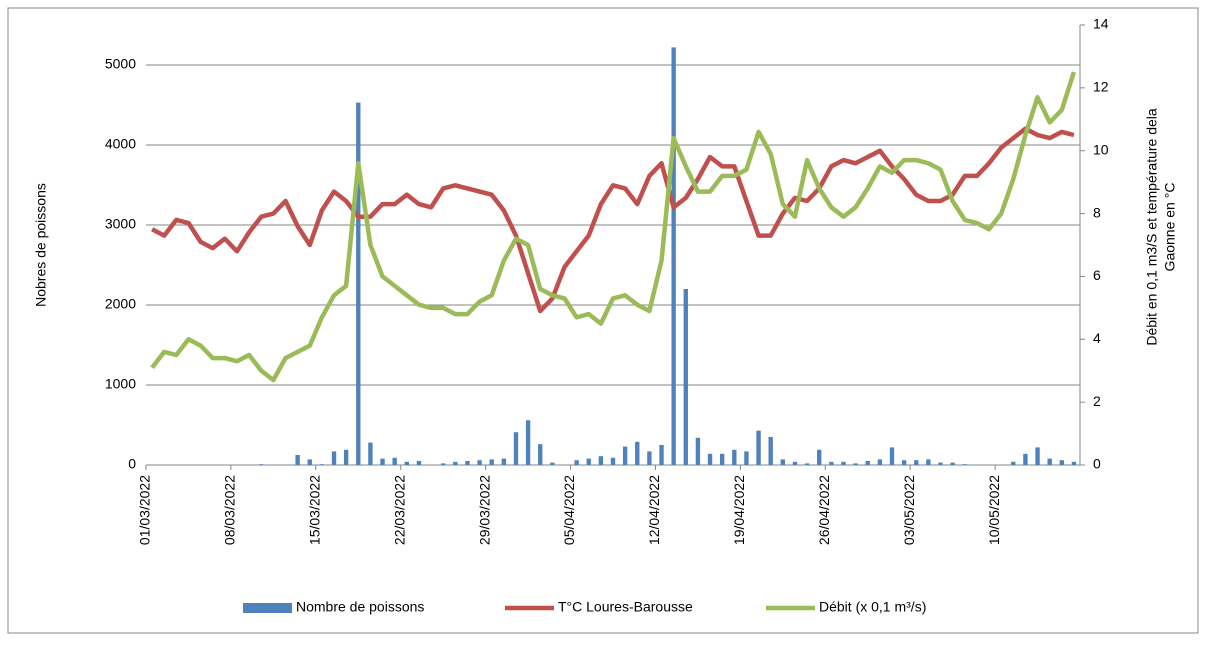 This screenshot has width=1206, height=646. Describe the element at coordinates (1152, 227) in the screenshot. I see `y2-axis-title: Débit en 0,1 m3/S et température dela` at that location.